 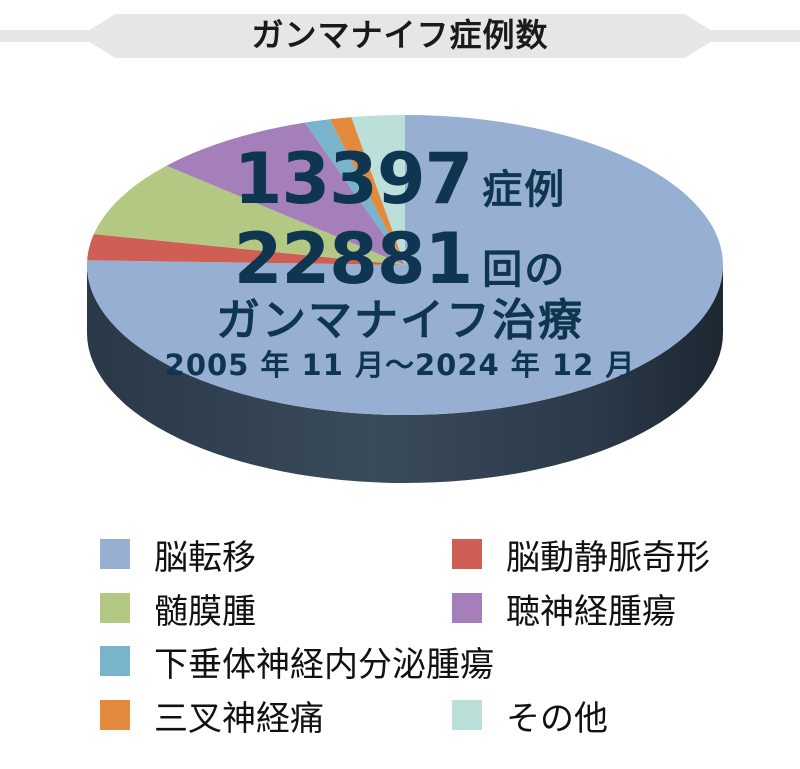 I want to click on cases-number: 13397, so click(x=353, y=179).